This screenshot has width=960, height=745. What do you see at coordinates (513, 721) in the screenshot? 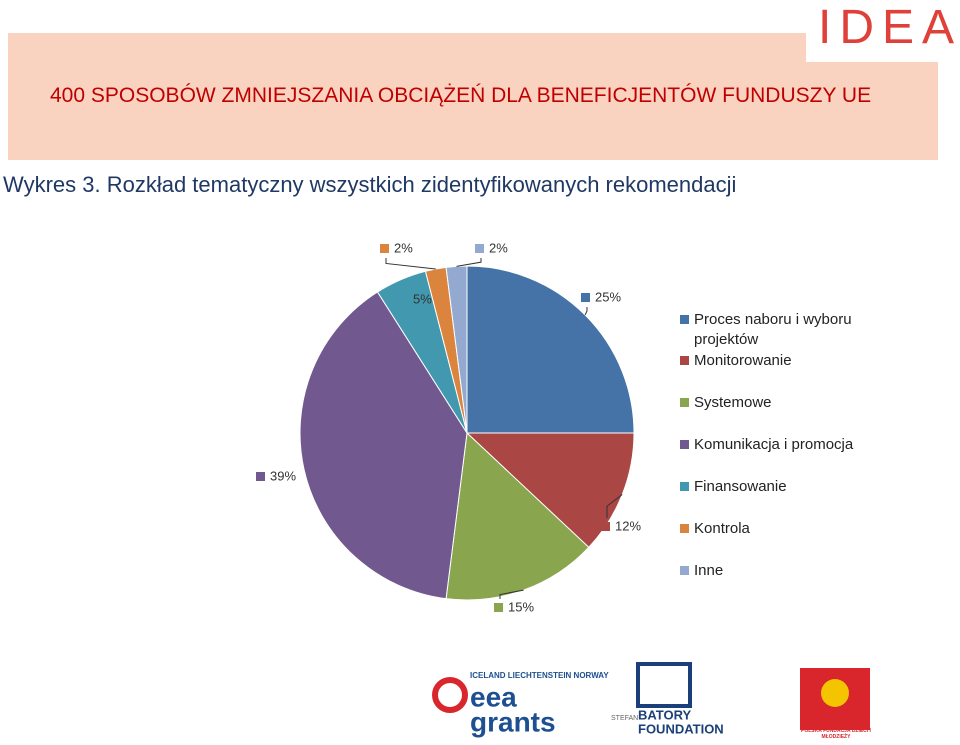
I see `logo-text: grants` at bounding box center [513, 721].